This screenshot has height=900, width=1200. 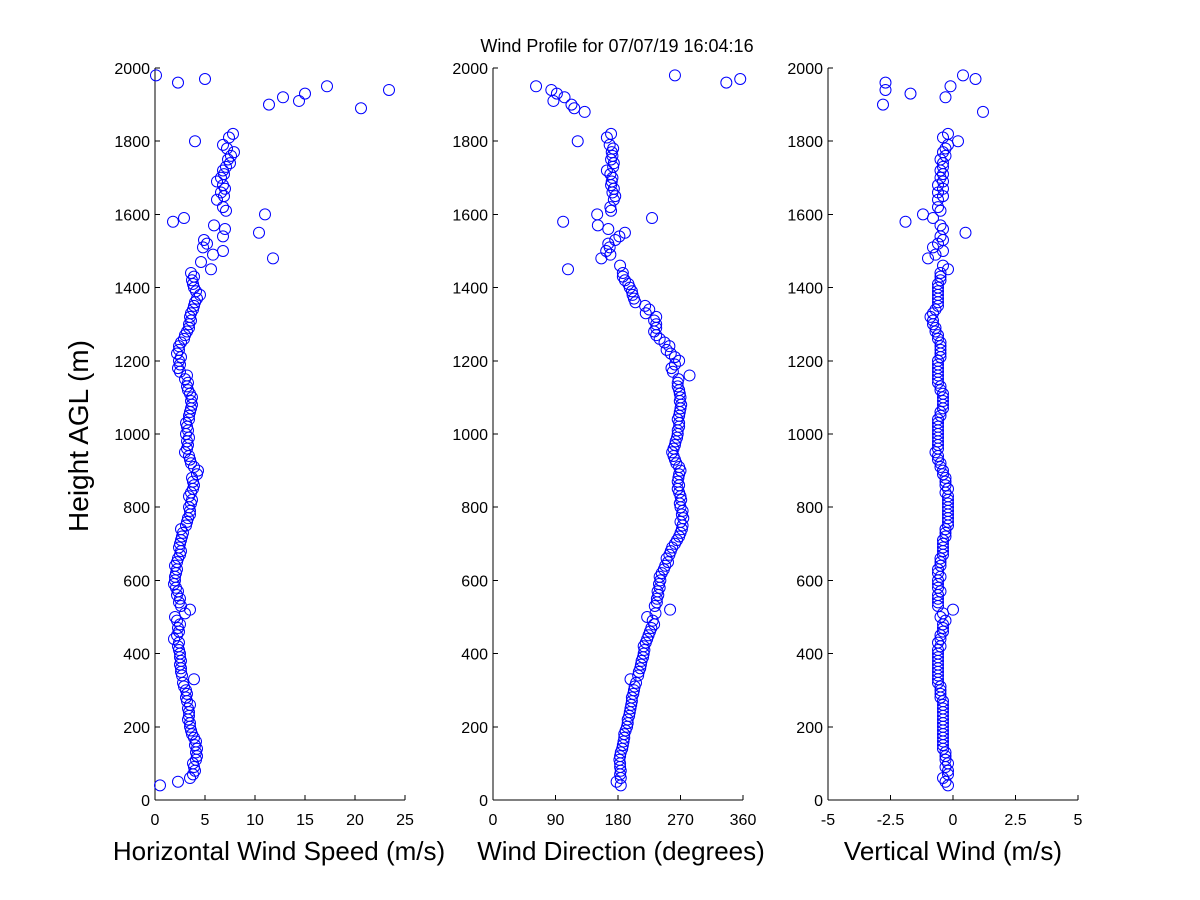 I want to click on direction-y-tick-label: 400, so click(x=474, y=655).